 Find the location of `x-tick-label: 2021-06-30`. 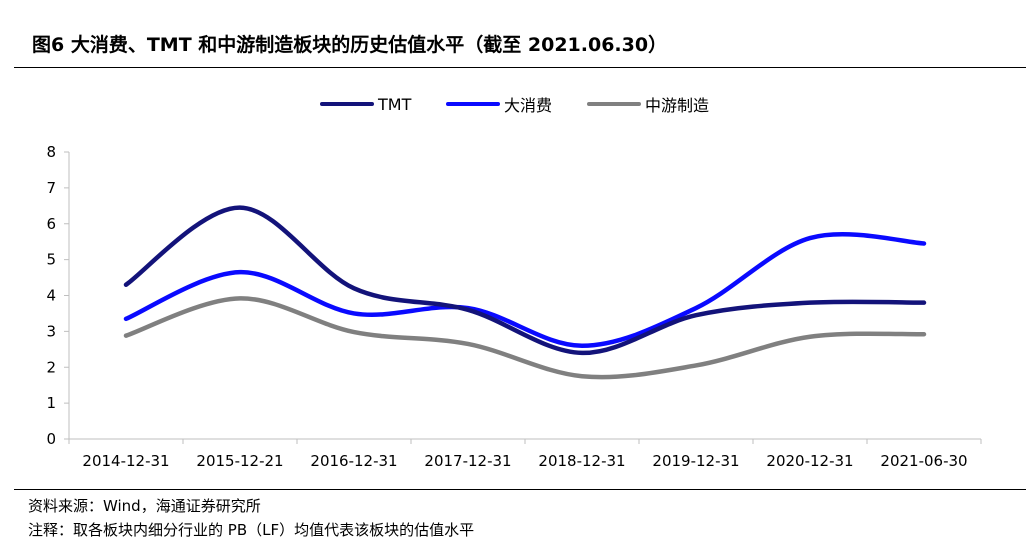

x-tick-label: 2021-06-30 is located at coordinates (923, 461).